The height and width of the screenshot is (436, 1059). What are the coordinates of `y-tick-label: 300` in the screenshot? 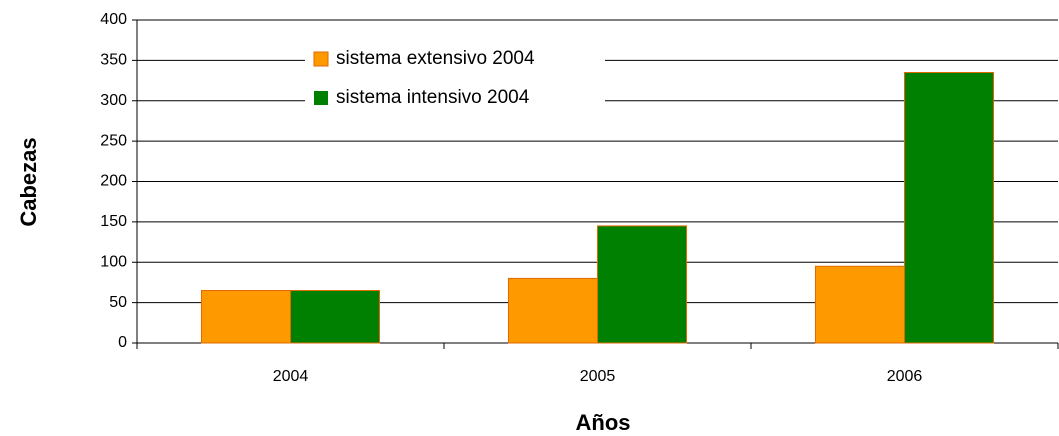 It's located at (113, 100).